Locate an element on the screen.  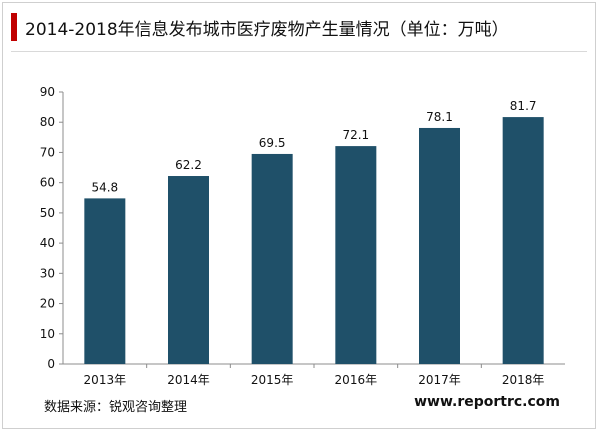
x-tick-label: 2018年 is located at coordinates (523, 380).